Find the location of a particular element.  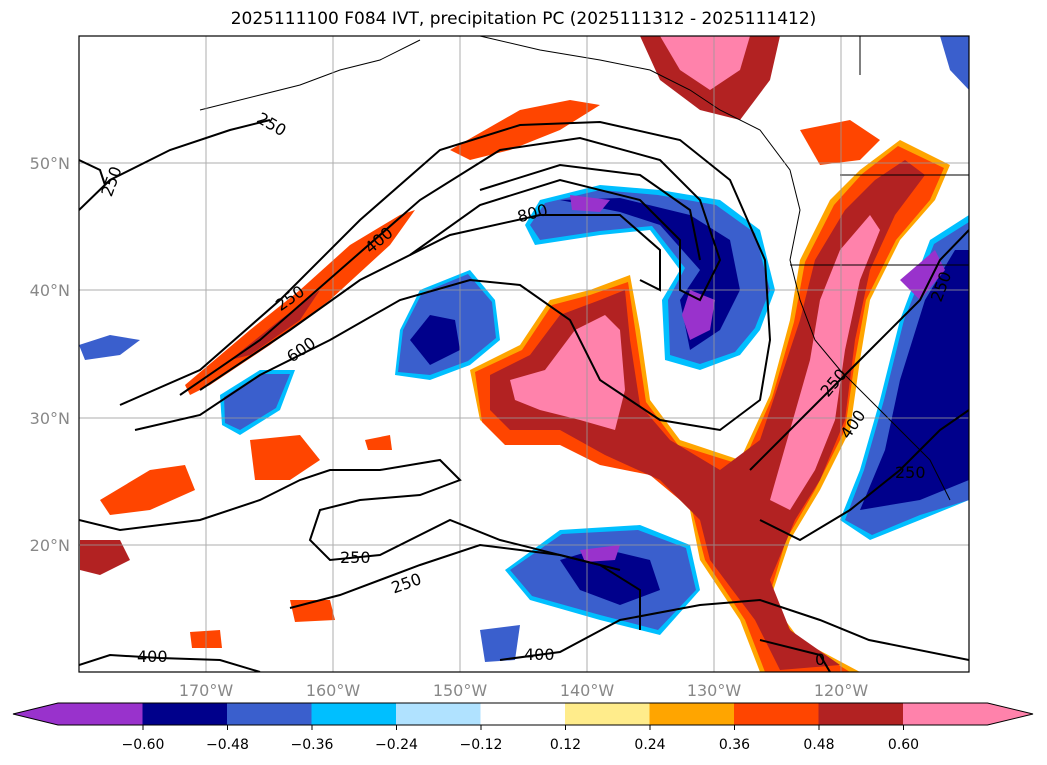

lat-tick: 40°N is located at coordinates (50, 290).